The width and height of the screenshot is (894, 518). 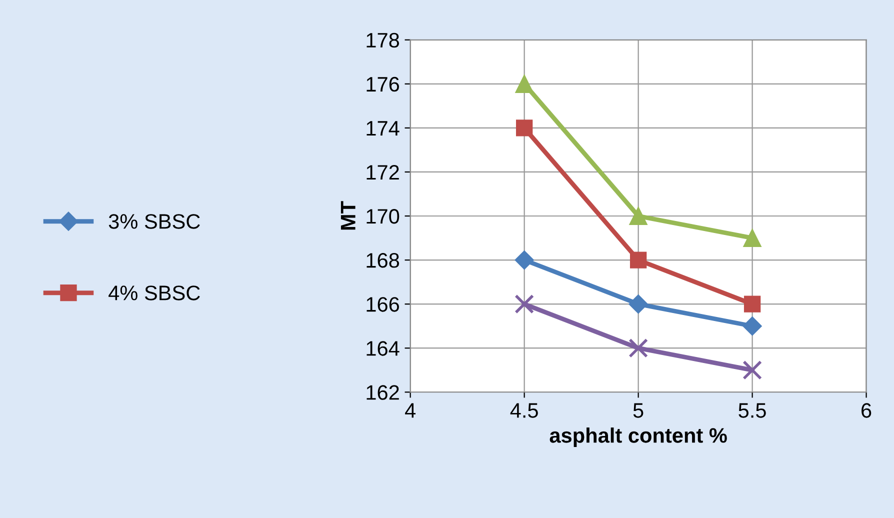 I want to click on y-tick-label: 162, so click(x=382, y=392).